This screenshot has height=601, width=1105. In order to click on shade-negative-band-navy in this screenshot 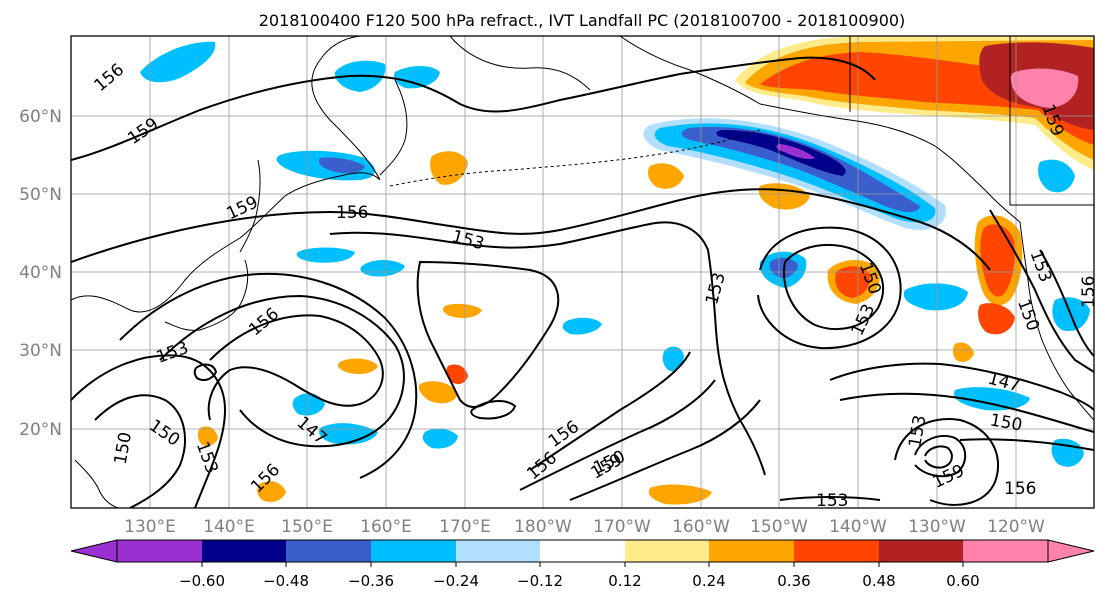, I will do `click(781, 153)`.